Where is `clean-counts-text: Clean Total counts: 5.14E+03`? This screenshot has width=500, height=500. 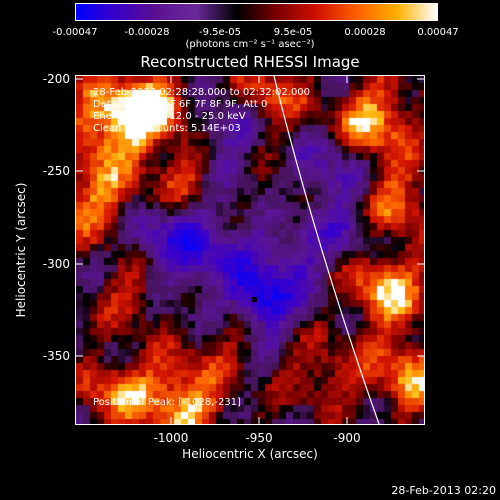
clean-counts-text: Clean Total counts: 5.14E+03 is located at coordinates (167, 128).